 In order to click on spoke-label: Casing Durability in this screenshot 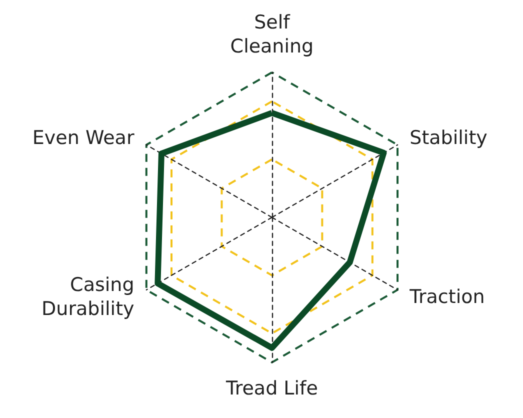, I will do `click(88, 297)`.